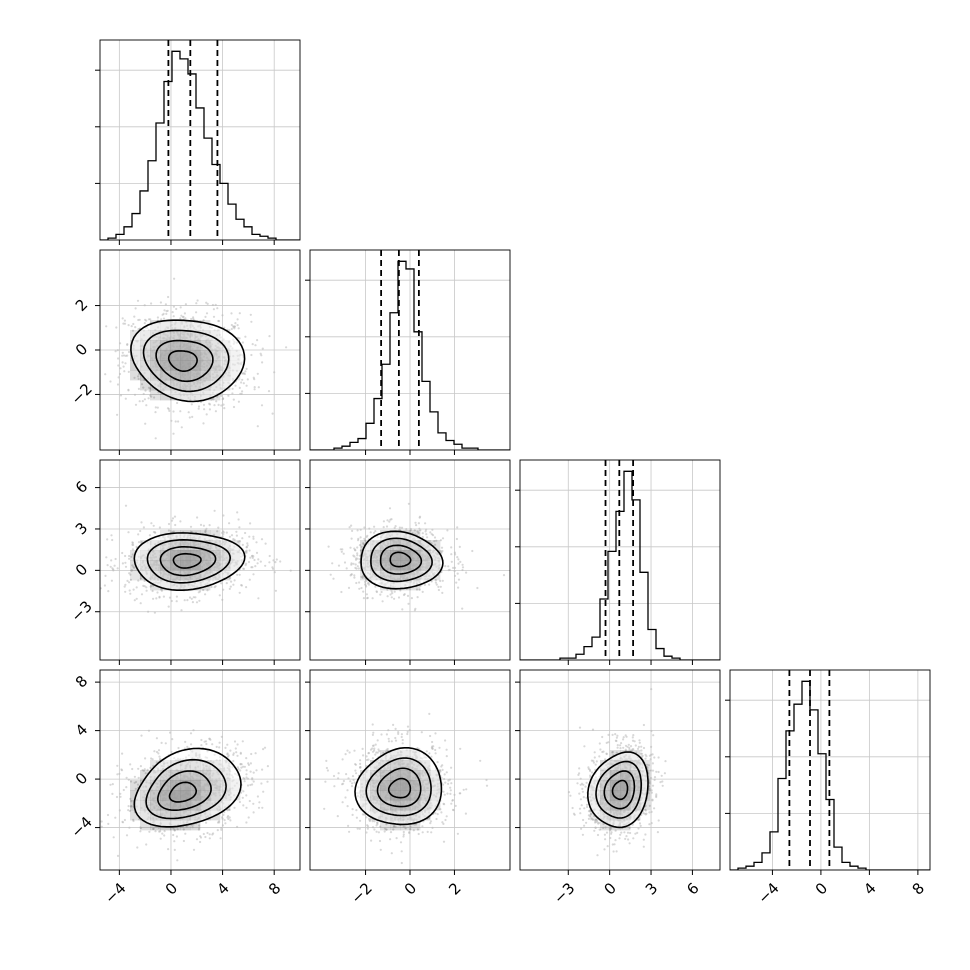 The width and height of the screenshot is (970, 970). Describe the element at coordinates (830, 770) in the screenshot. I see `hist-panel-4-frame` at that location.